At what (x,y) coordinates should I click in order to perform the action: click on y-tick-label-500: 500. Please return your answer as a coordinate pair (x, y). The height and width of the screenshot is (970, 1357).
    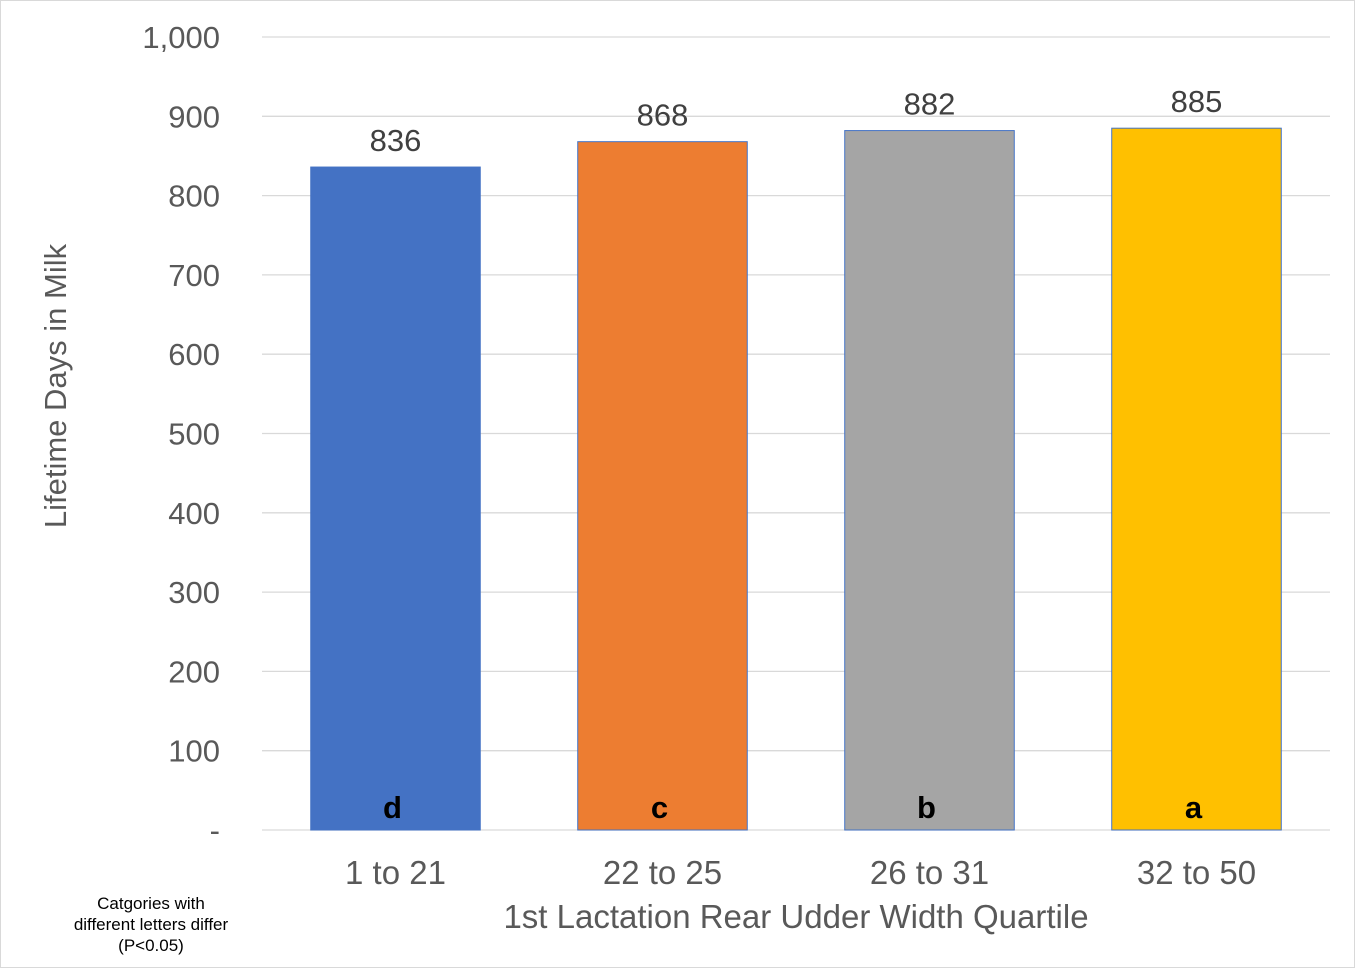
    Looking at the image, I should click on (194, 434).